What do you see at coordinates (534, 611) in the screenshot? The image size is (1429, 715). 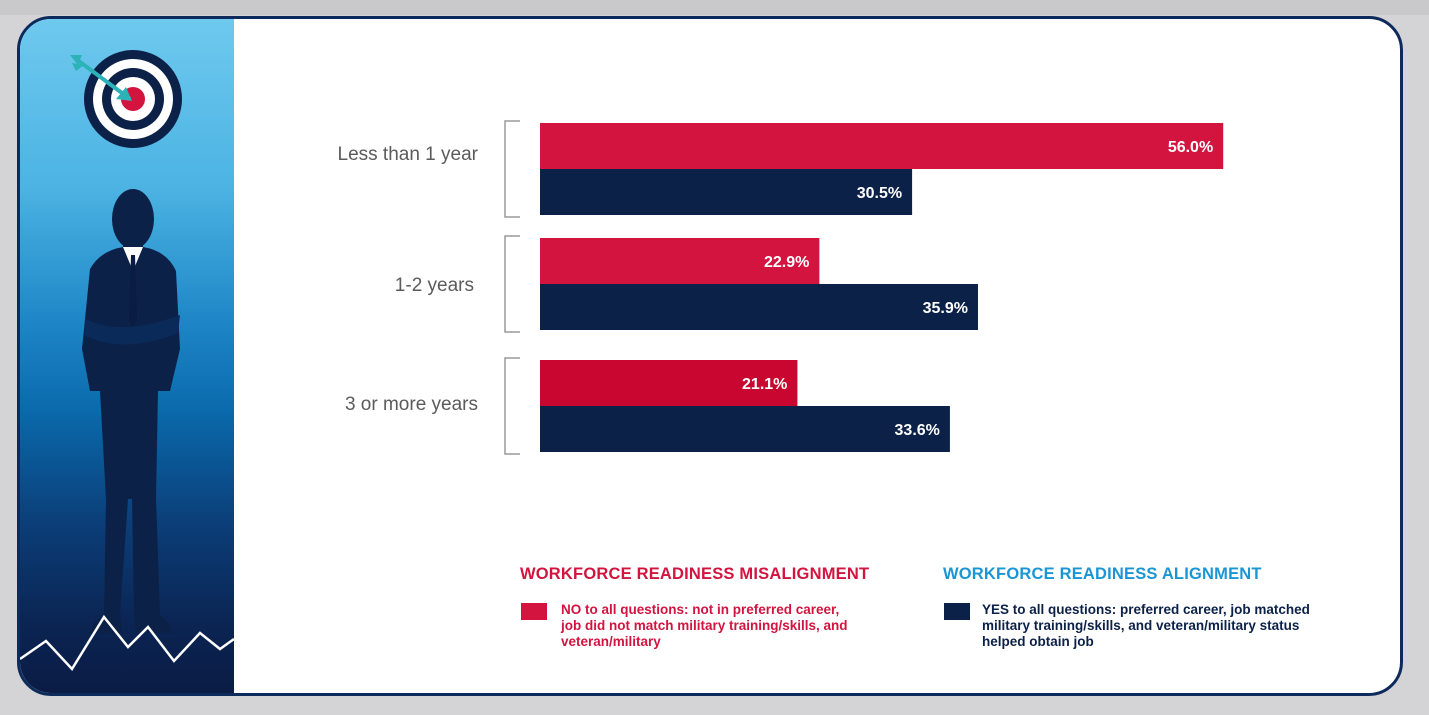 I see `legend-swatch-misalignment` at bounding box center [534, 611].